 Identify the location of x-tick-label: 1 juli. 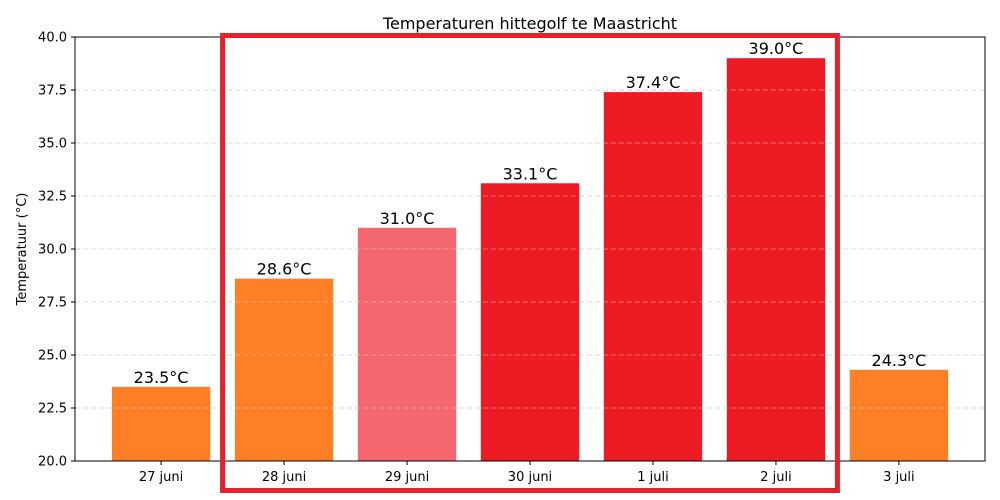
(652, 477).